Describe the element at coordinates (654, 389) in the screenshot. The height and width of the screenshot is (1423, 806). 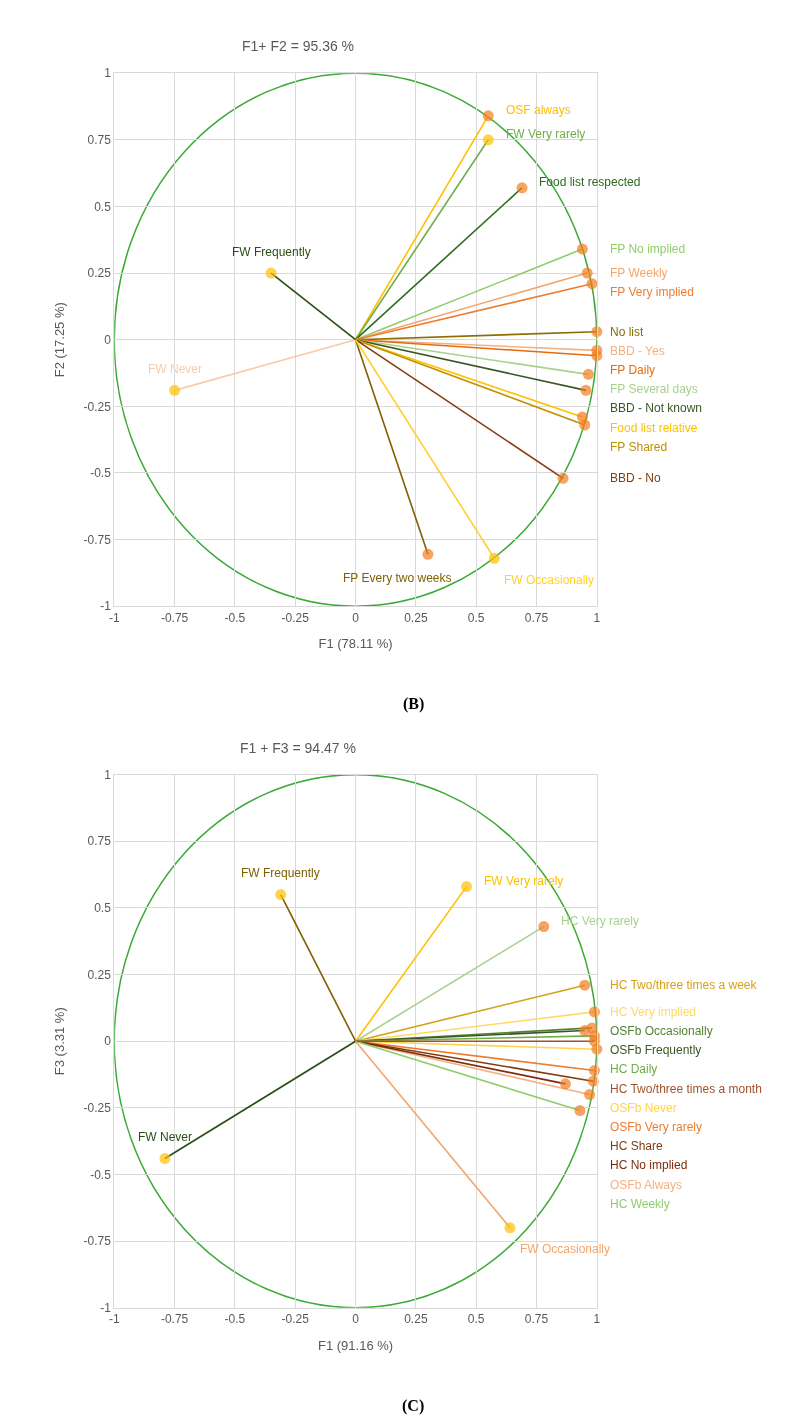
I see `series-label: FP Several days` at that location.